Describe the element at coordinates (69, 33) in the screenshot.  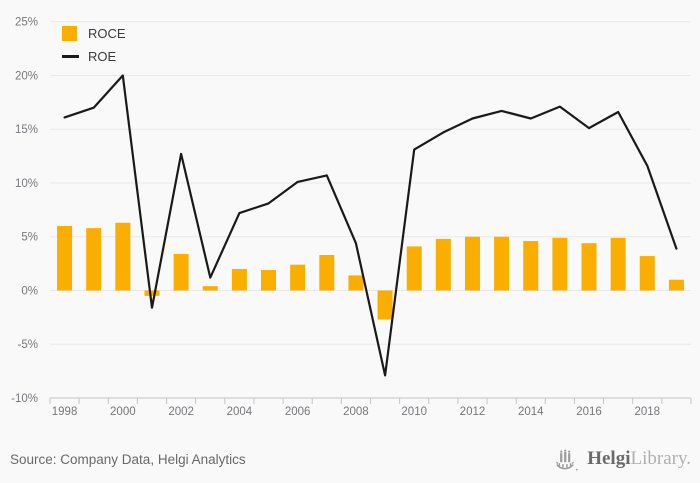
I see `roce-swatch-icon` at that location.